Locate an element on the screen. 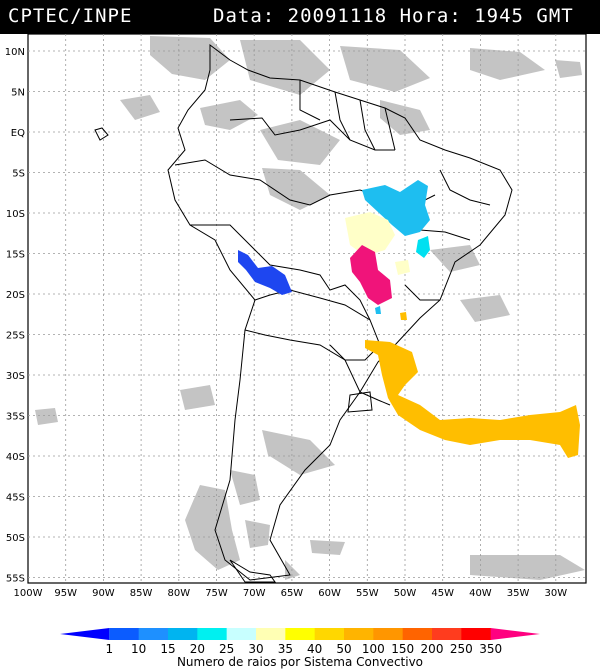 The height and width of the screenshot is (670, 600). colorbar-tick-label: 40 is located at coordinates (314, 649).